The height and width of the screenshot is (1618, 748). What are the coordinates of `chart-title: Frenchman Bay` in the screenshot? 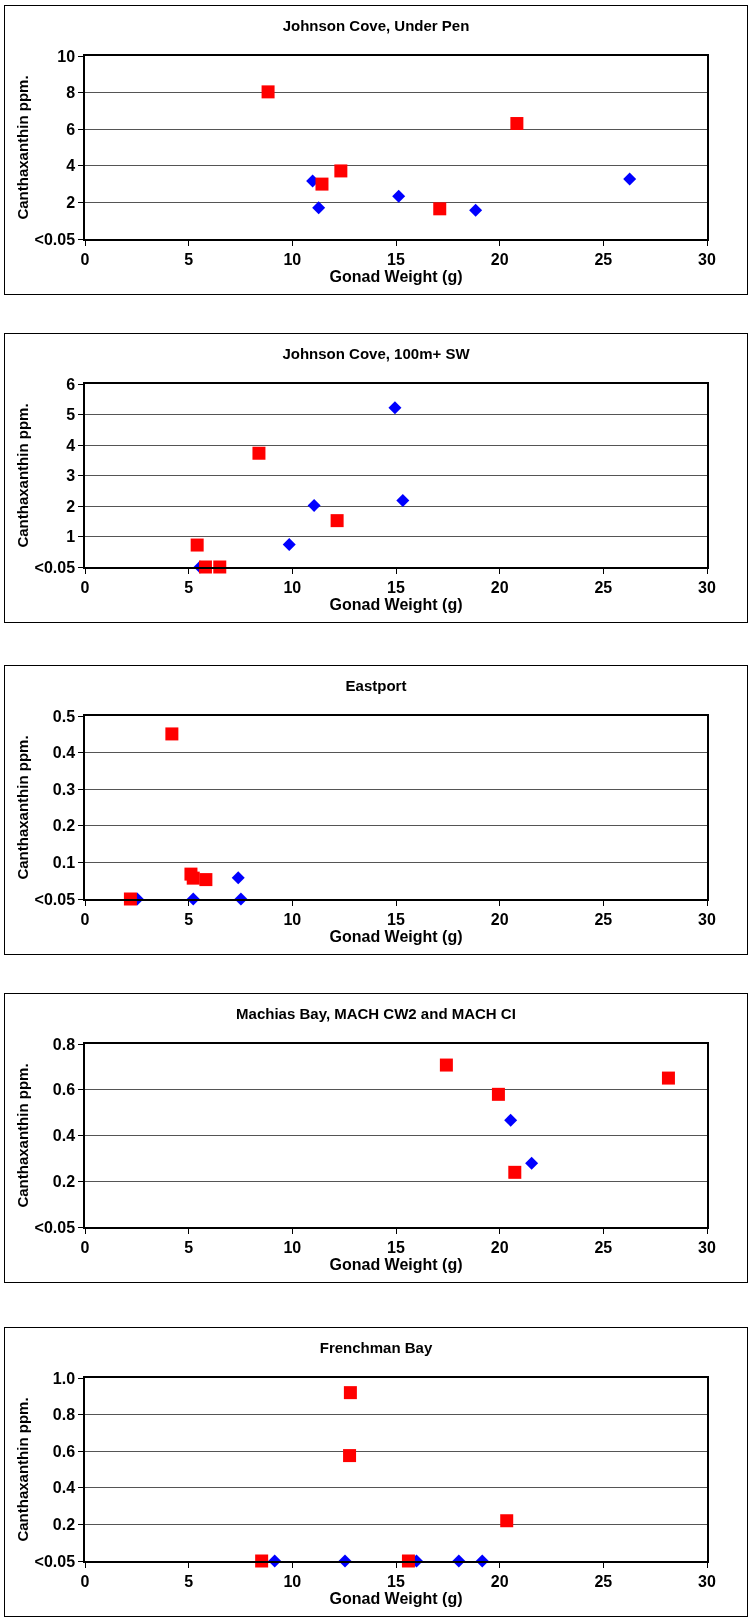 It's located at (376, 1347).